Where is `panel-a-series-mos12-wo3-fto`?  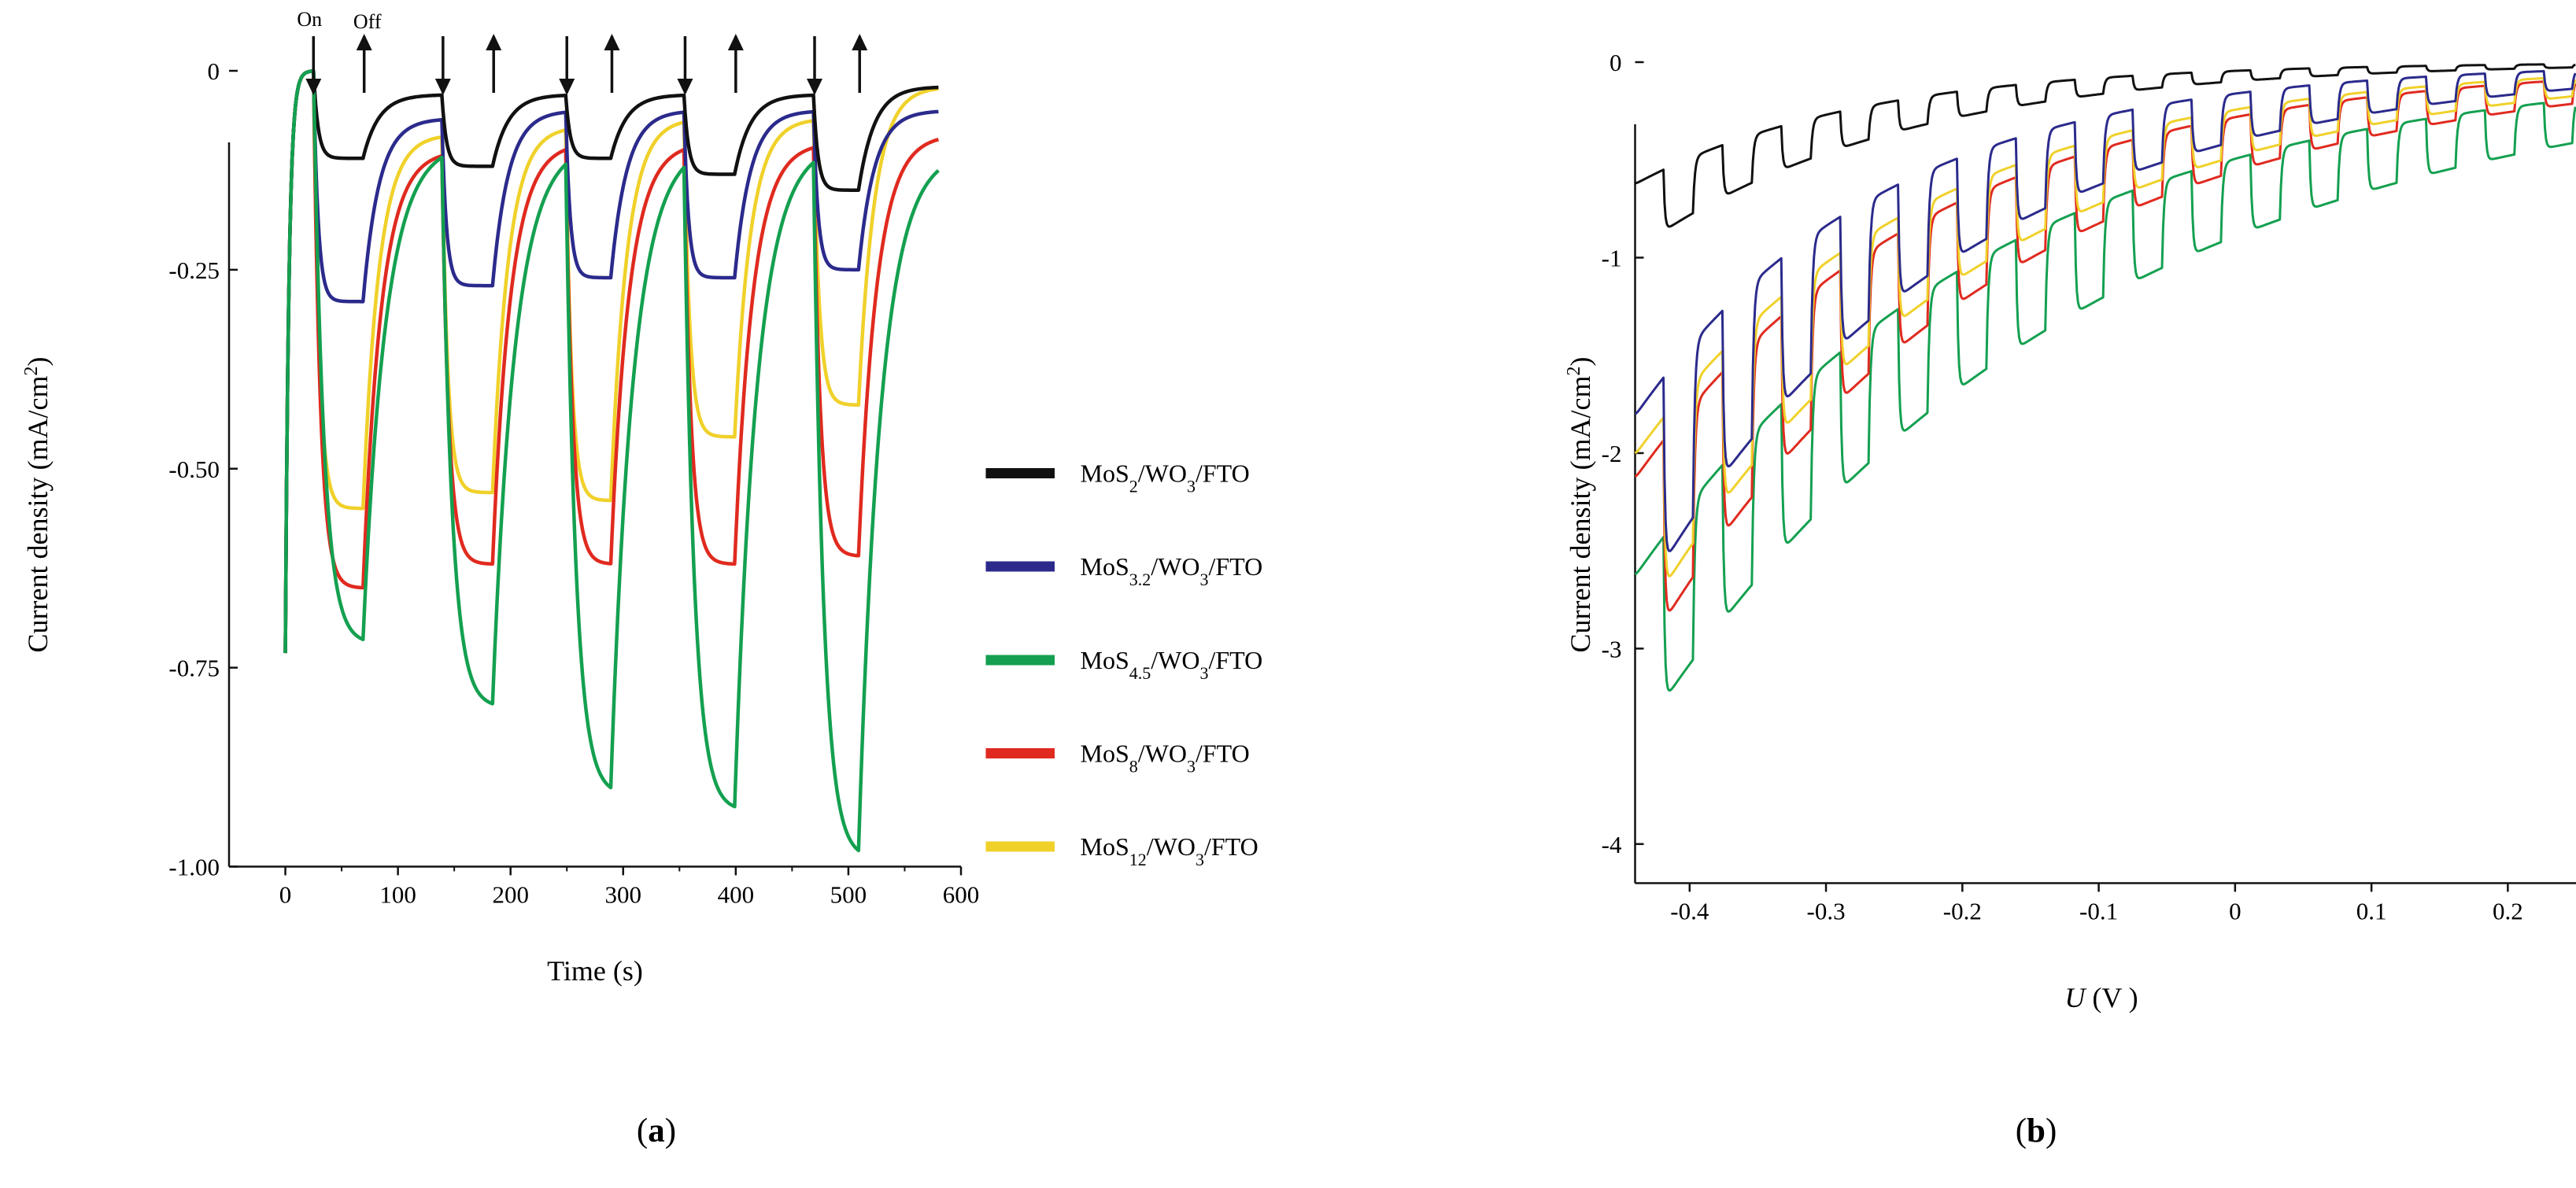 panel-a-series-mos12-wo3-fto is located at coordinates (611, 361).